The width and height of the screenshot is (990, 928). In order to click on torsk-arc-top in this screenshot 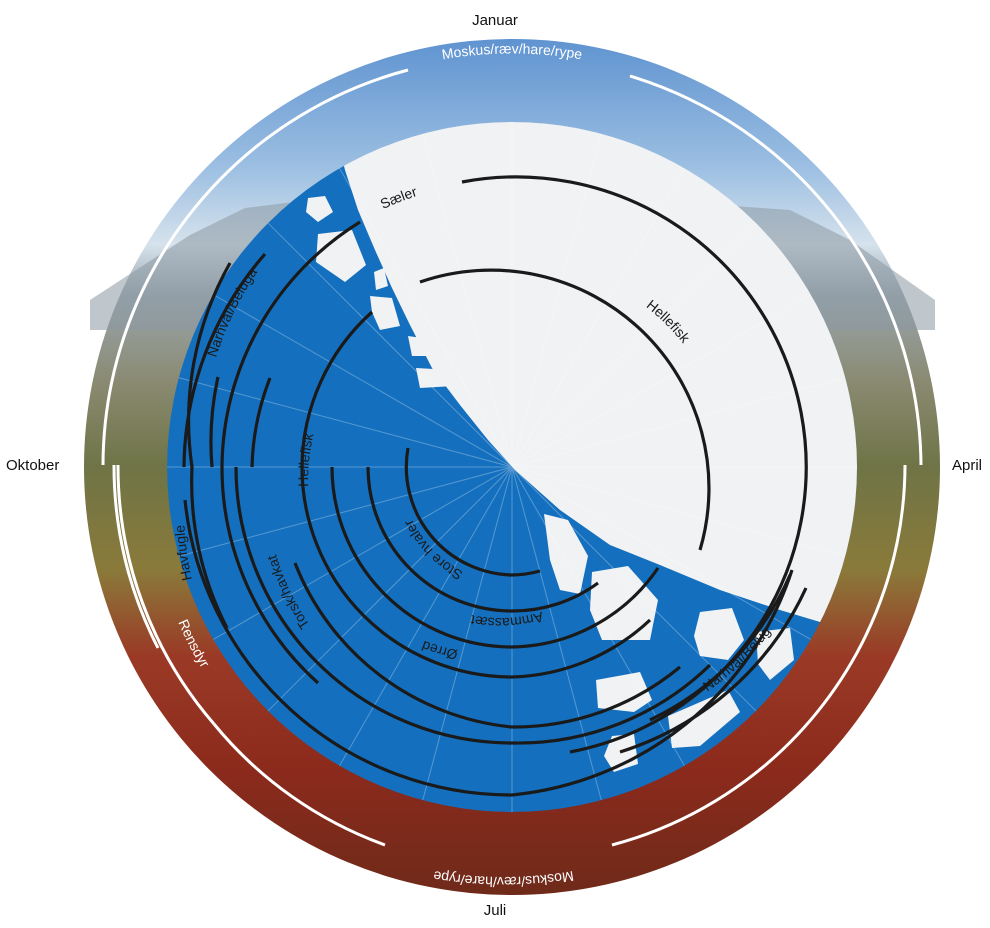, I will do `click(261, 422)`.